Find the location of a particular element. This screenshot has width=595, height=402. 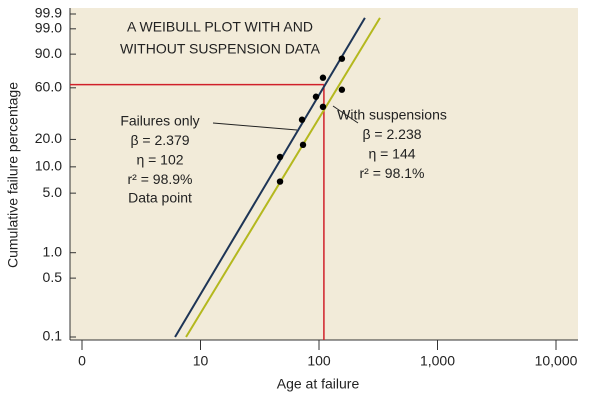

x-tick-label: 10,000 is located at coordinates (556, 361).